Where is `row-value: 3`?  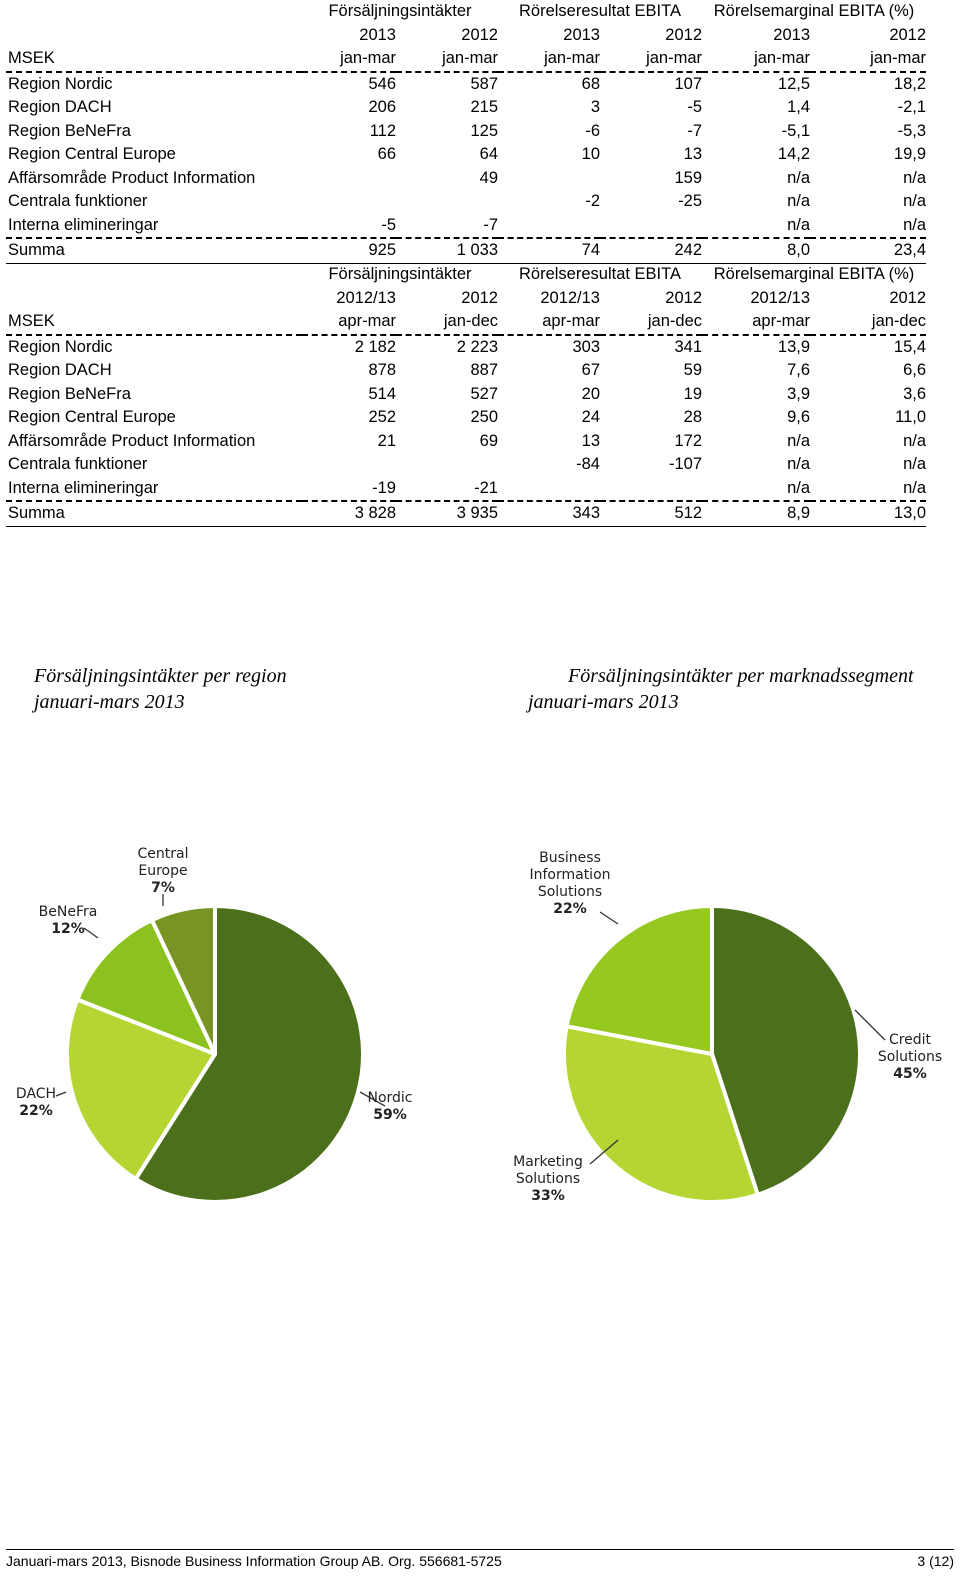 row-value: 3 is located at coordinates (595, 107).